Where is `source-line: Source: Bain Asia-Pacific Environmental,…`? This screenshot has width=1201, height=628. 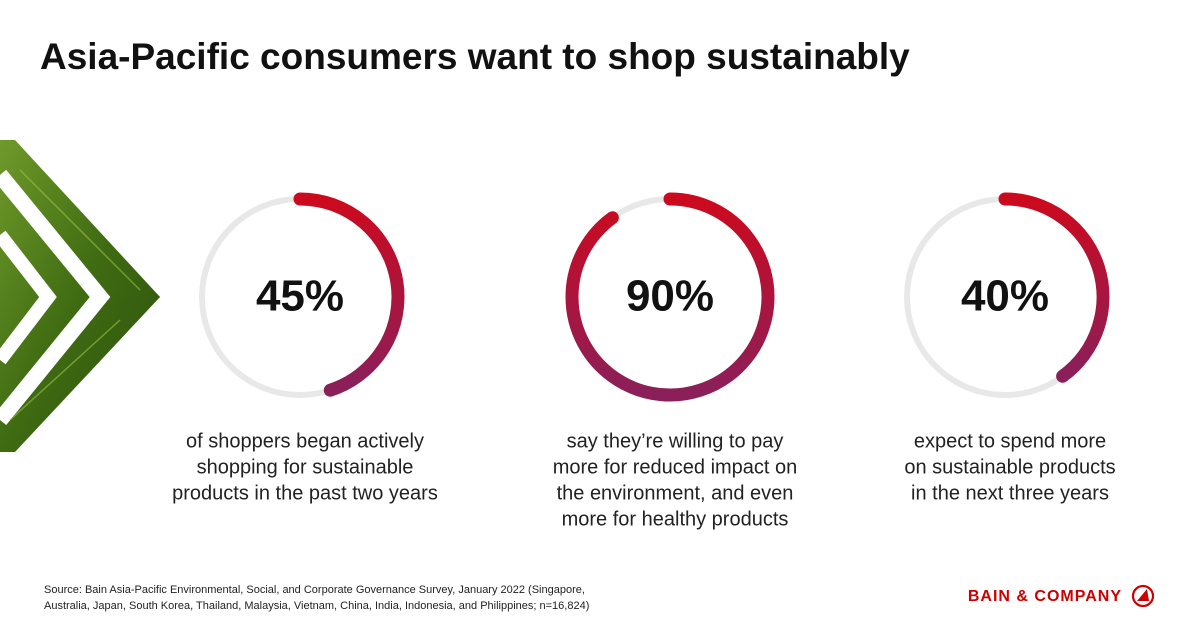
source-line: Source: Bain Asia-Pacific Environmental,… is located at coordinates (314, 590).